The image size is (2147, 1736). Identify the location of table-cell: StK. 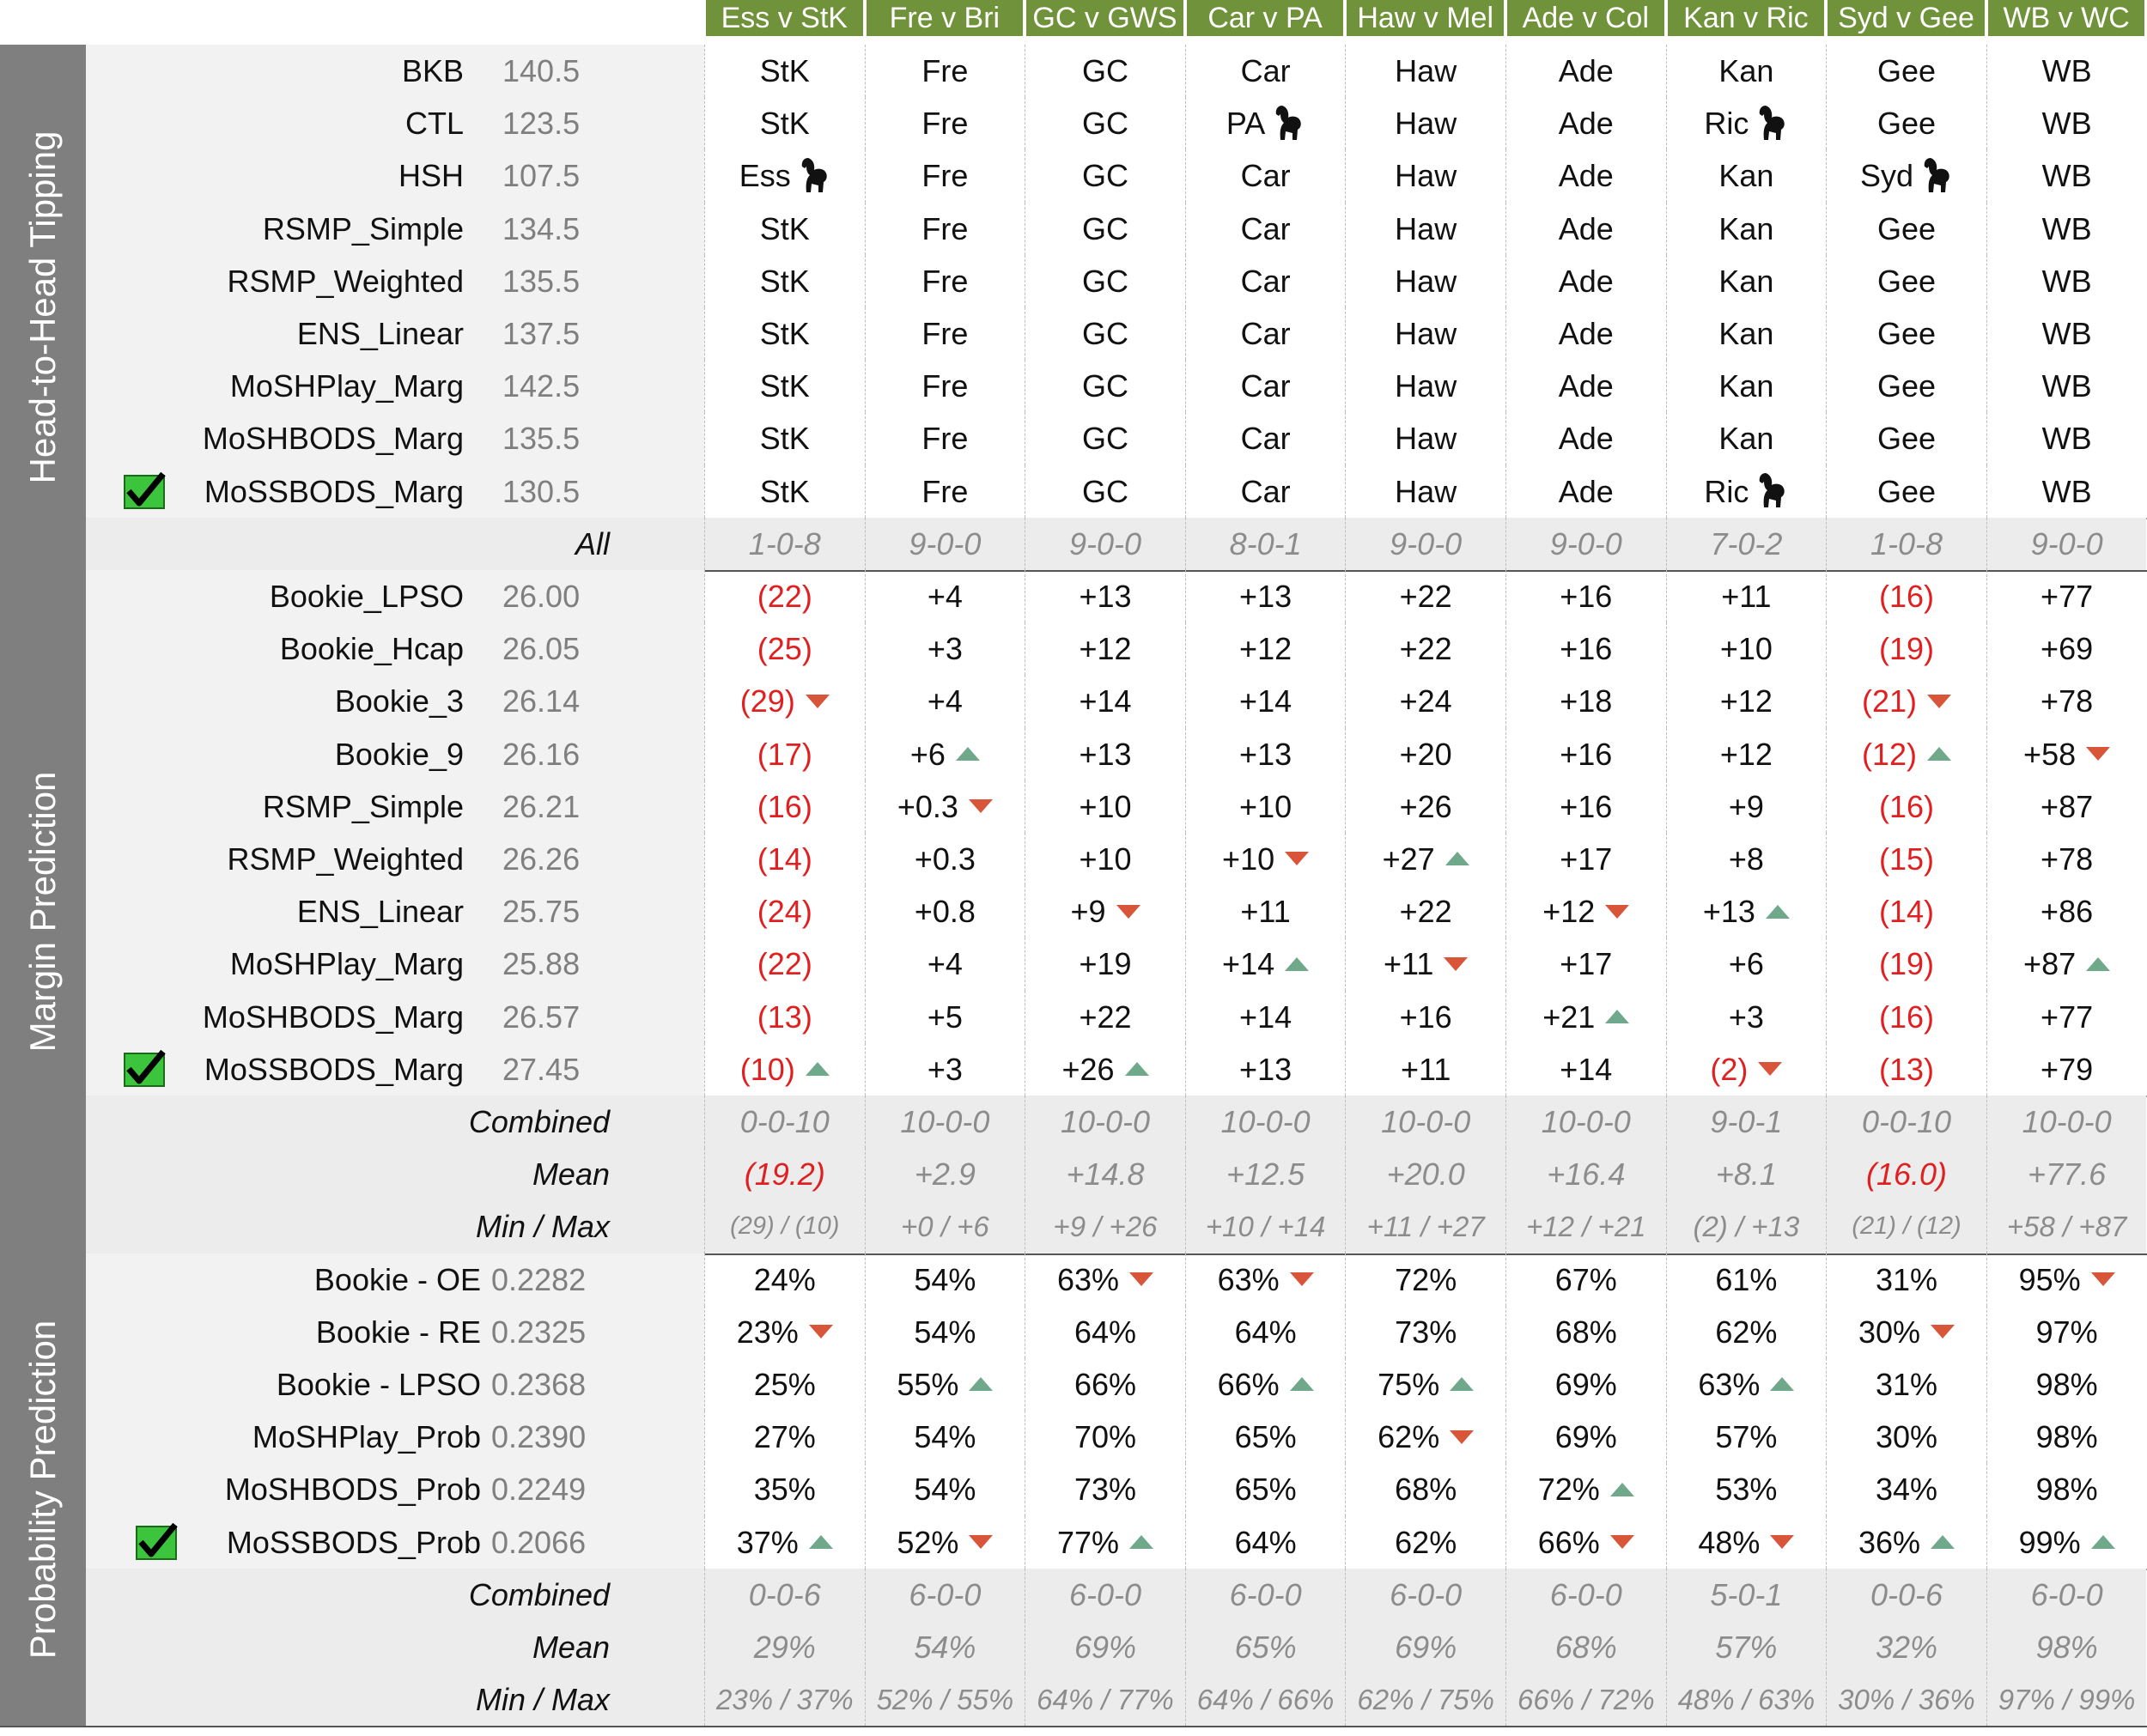
(784, 123).